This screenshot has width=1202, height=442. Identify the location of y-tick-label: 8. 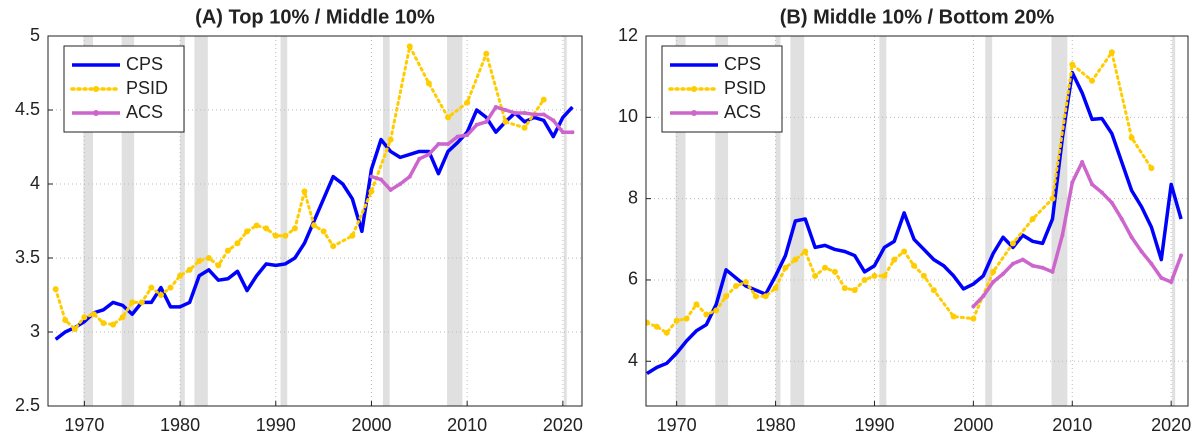
(633, 197).